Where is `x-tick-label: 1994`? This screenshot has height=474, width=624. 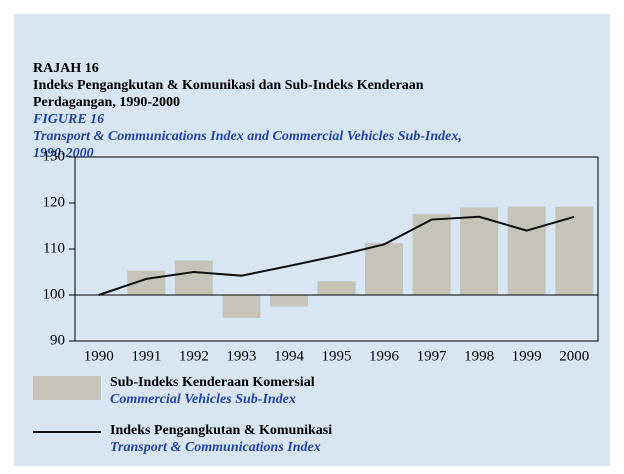 x-tick-label: 1994 is located at coordinates (289, 356).